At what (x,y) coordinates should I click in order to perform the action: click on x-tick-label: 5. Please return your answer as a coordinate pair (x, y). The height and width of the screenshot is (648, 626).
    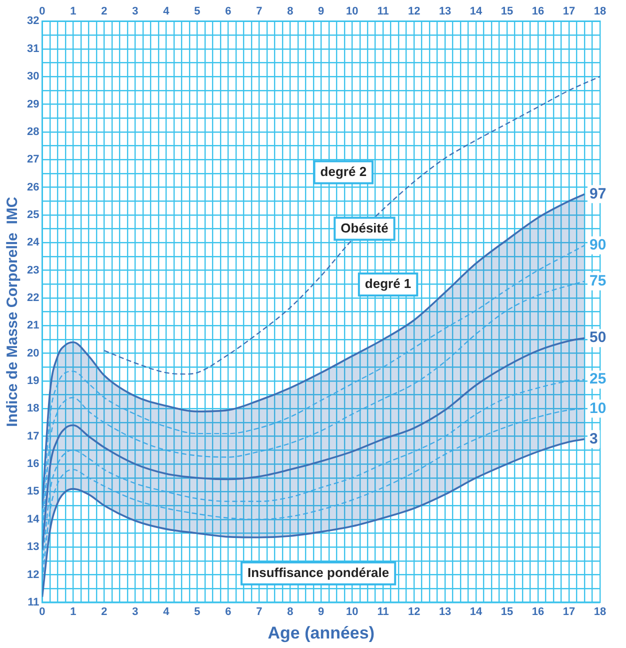
    Looking at the image, I should click on (197, 12).